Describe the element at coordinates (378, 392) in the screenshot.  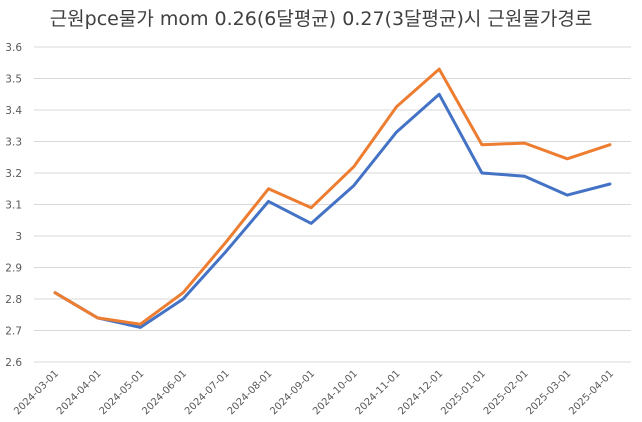
I see `x-tick-label: 2024-11-01` at that location.